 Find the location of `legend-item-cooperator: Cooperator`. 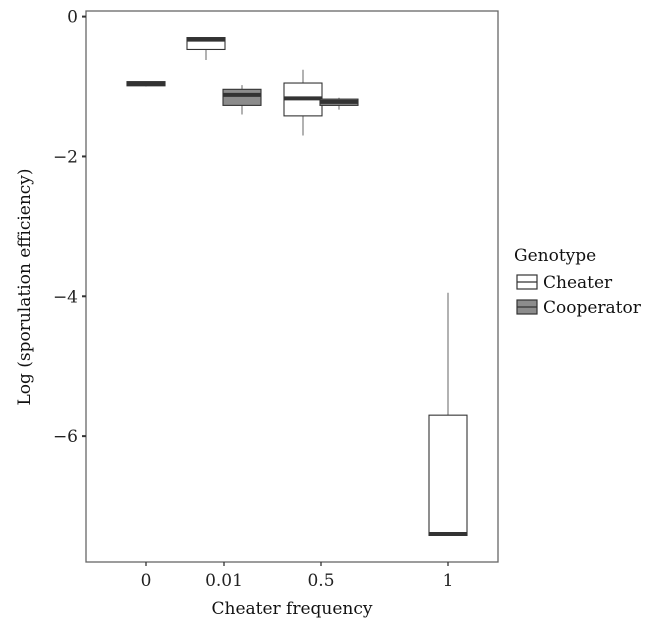

legend-item-cooperator: Cooperator is located at coordinates (579, 308).